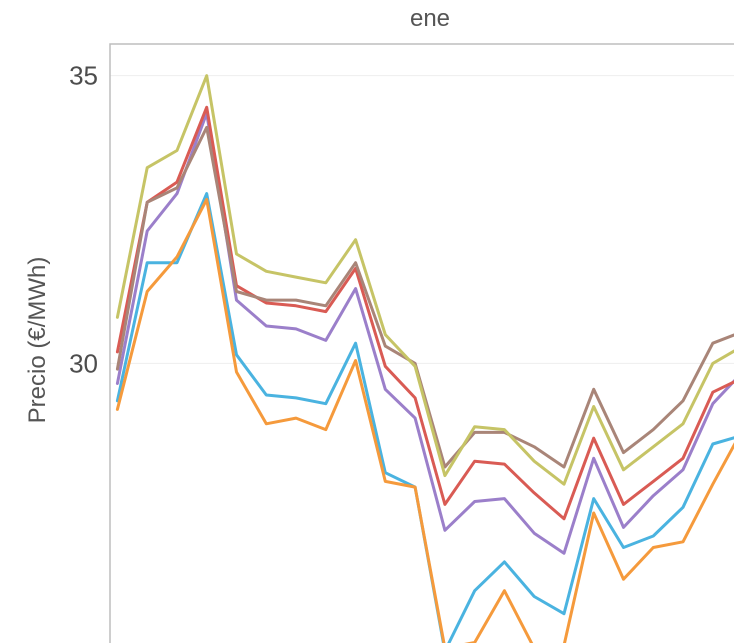 The width and height of the screenshot is (734, 643). What do you see at coordinates (430, 18) in the screenshot?
I see `chart-title: ene` at bounding box center [430, 18].